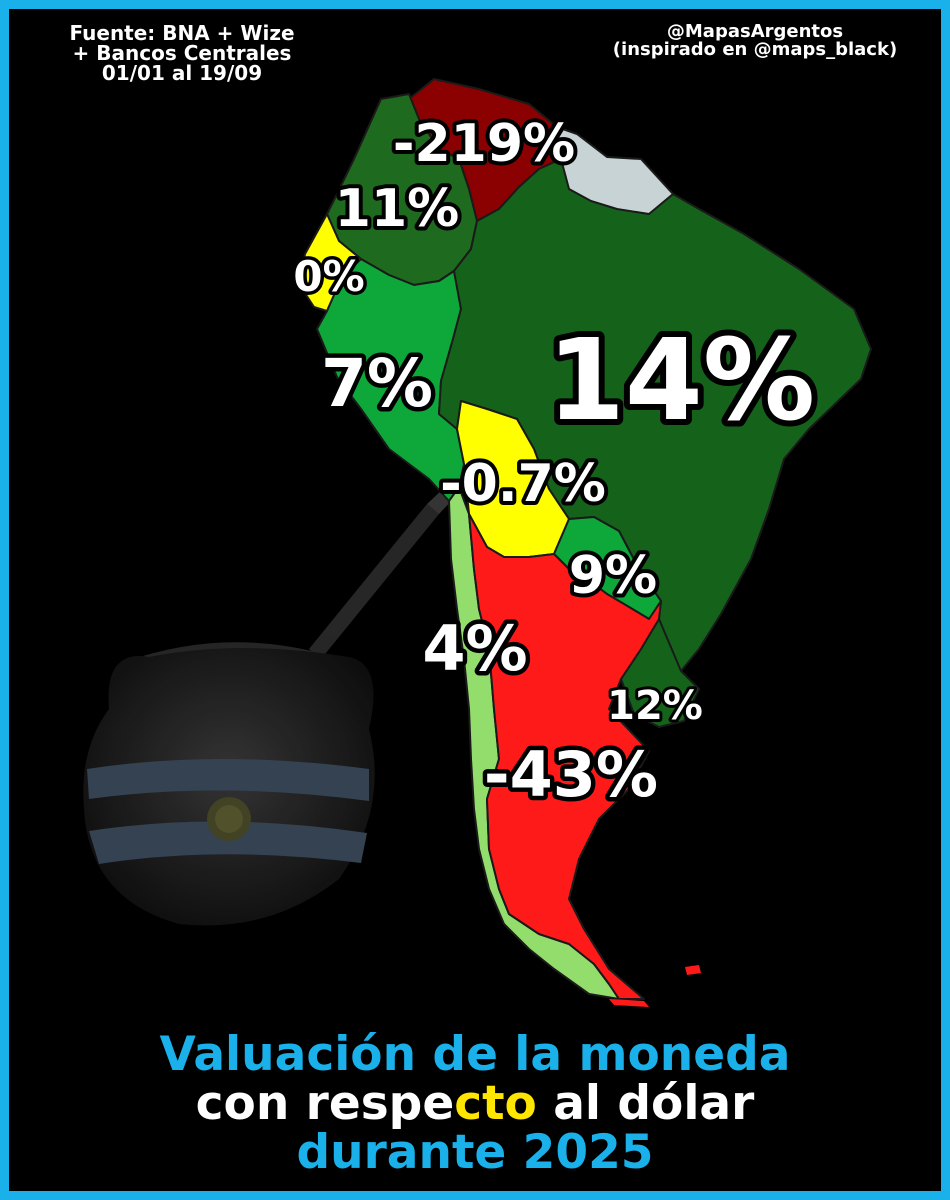 This screenshot has width=950, height=1200. Describe the element at coordinates (397, 209) in the screenshot. I see `label-colombia: 11%` at that location.